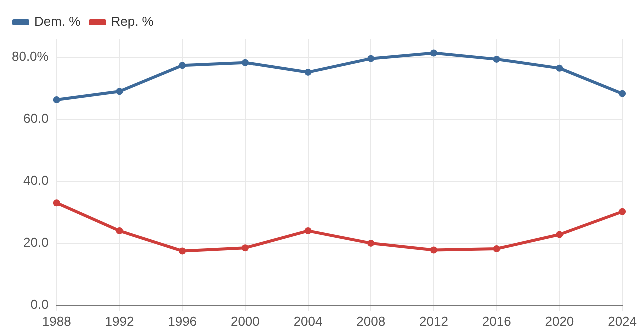 Image resolution: width=640 pixels, height=335 pixels. I want to click on y-tick-label: 0.0, so click(39, 304).